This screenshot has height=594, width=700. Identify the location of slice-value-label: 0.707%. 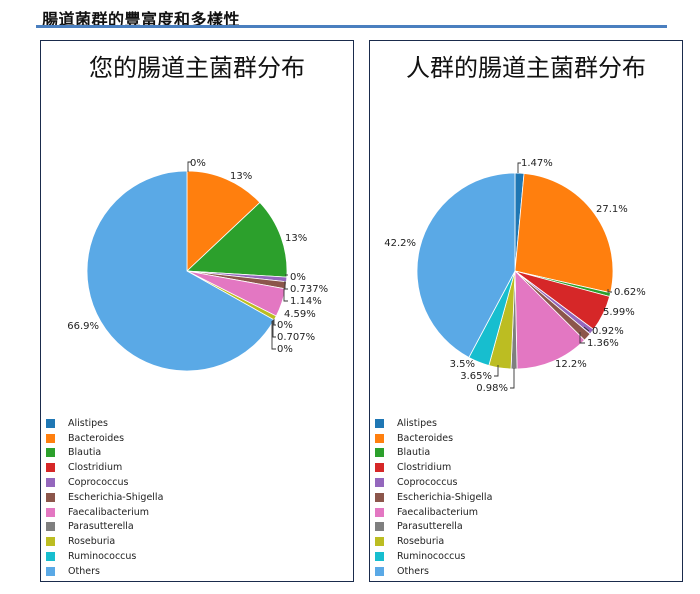
(296, 337).